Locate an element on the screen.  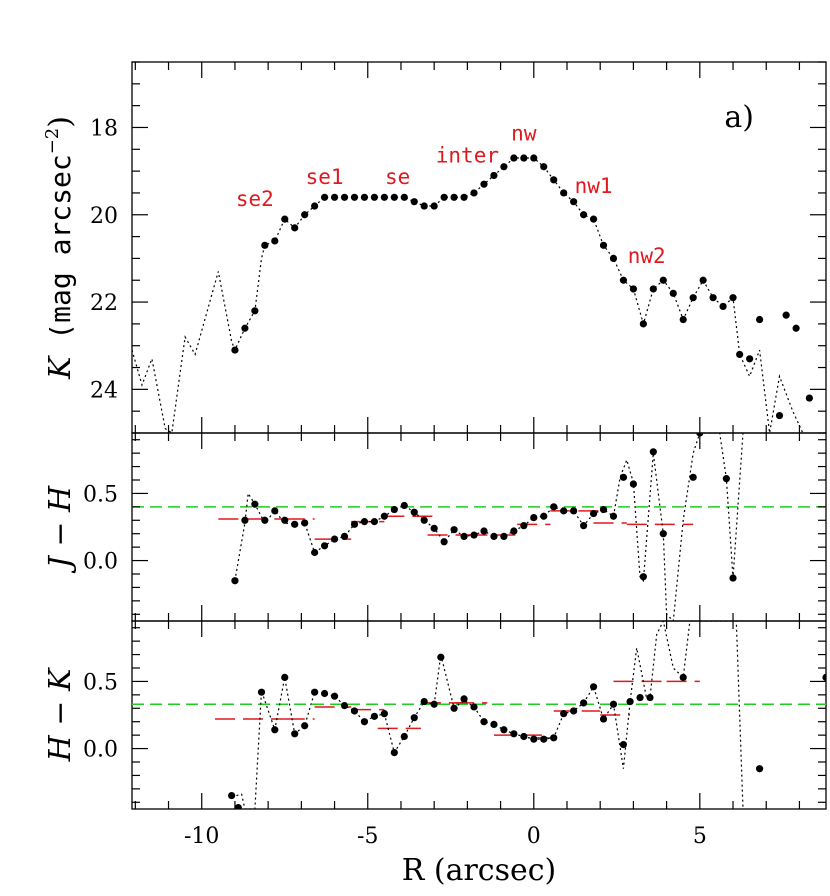
region-label: nw is located at coordinates (524, 134).